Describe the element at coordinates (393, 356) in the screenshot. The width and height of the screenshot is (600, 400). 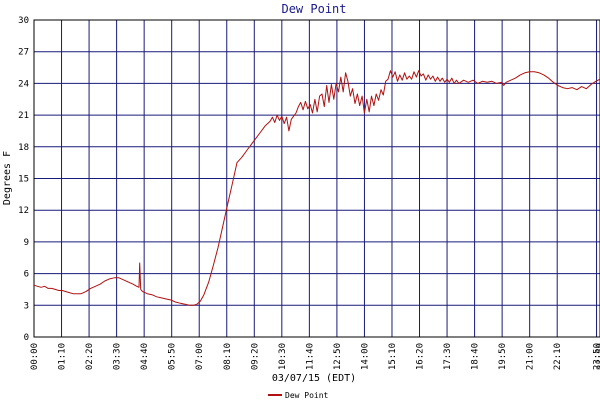
I see `x-tick-label: 15:10` at that location.